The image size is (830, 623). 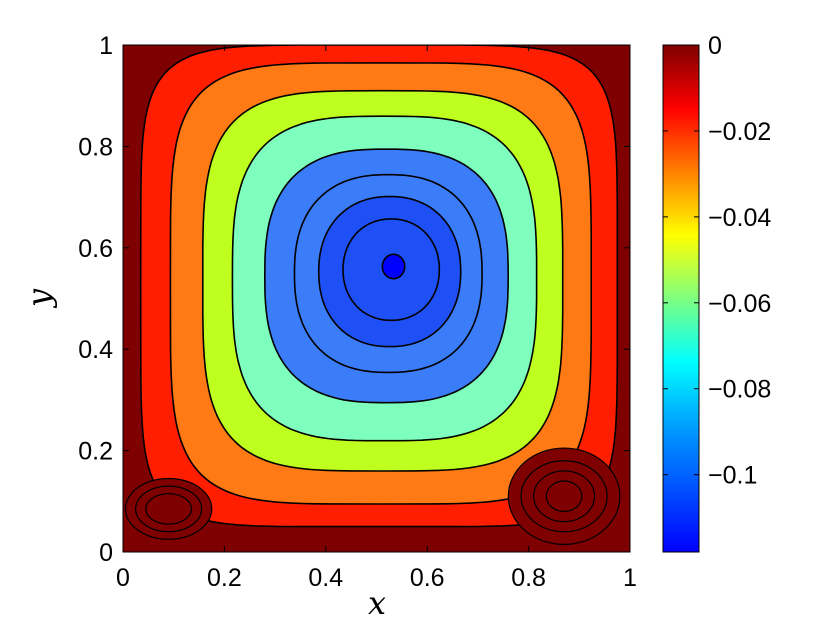 I want to click on colorbar-tick-label: −0.06, so click(x=739, y=304).